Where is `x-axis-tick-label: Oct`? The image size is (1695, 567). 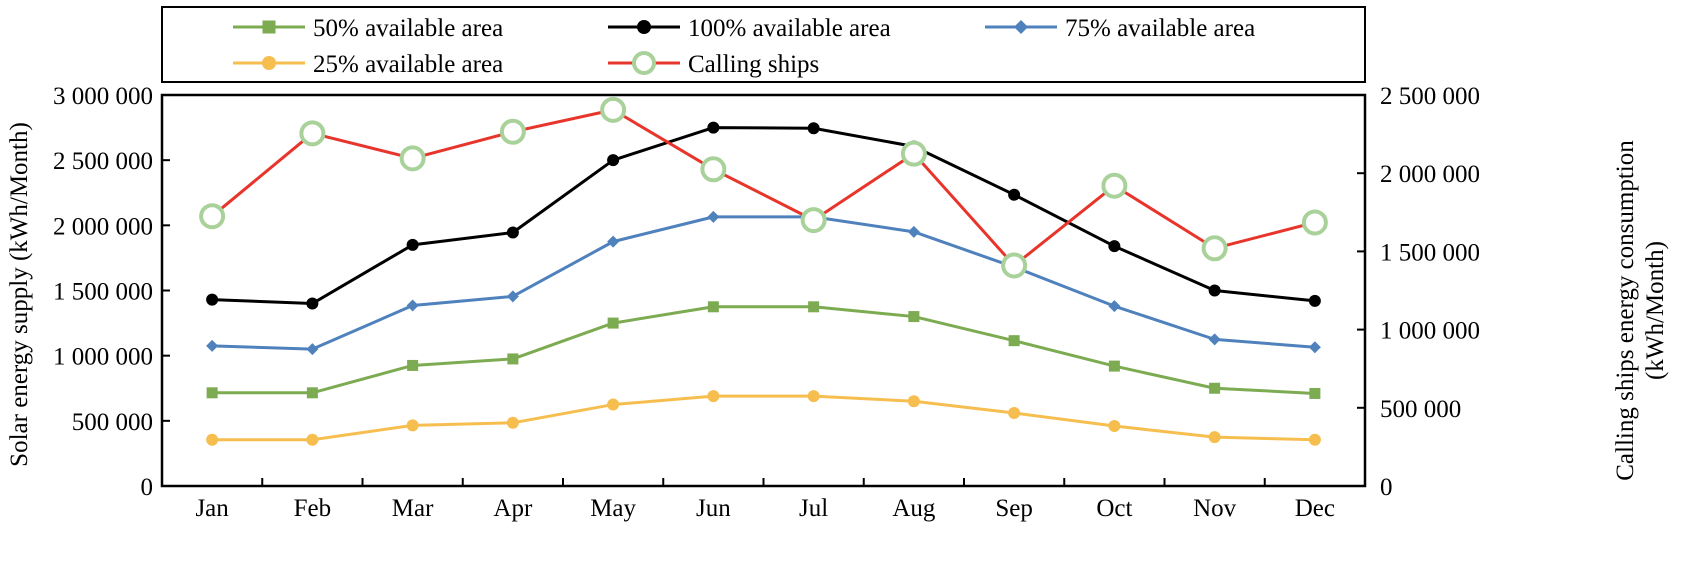
x-axis-tick-label: Oct is located at coordinates (1114, 508).